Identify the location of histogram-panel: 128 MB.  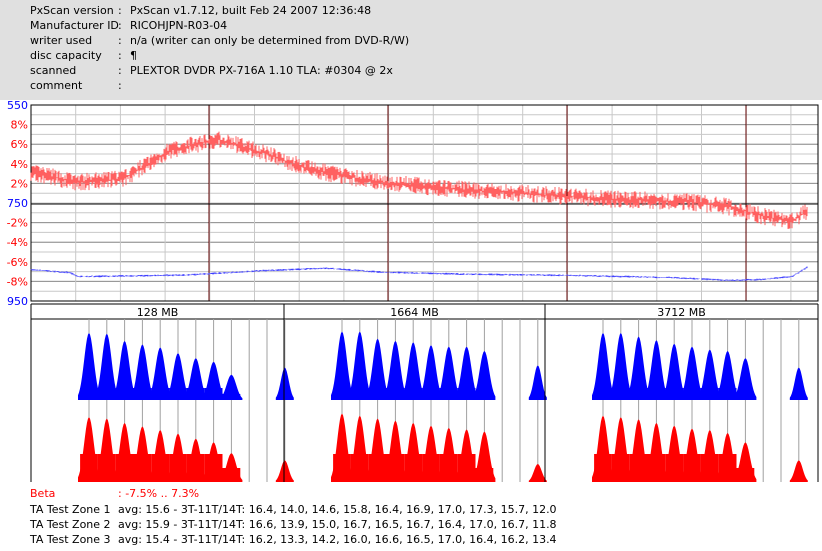
(162, 393).